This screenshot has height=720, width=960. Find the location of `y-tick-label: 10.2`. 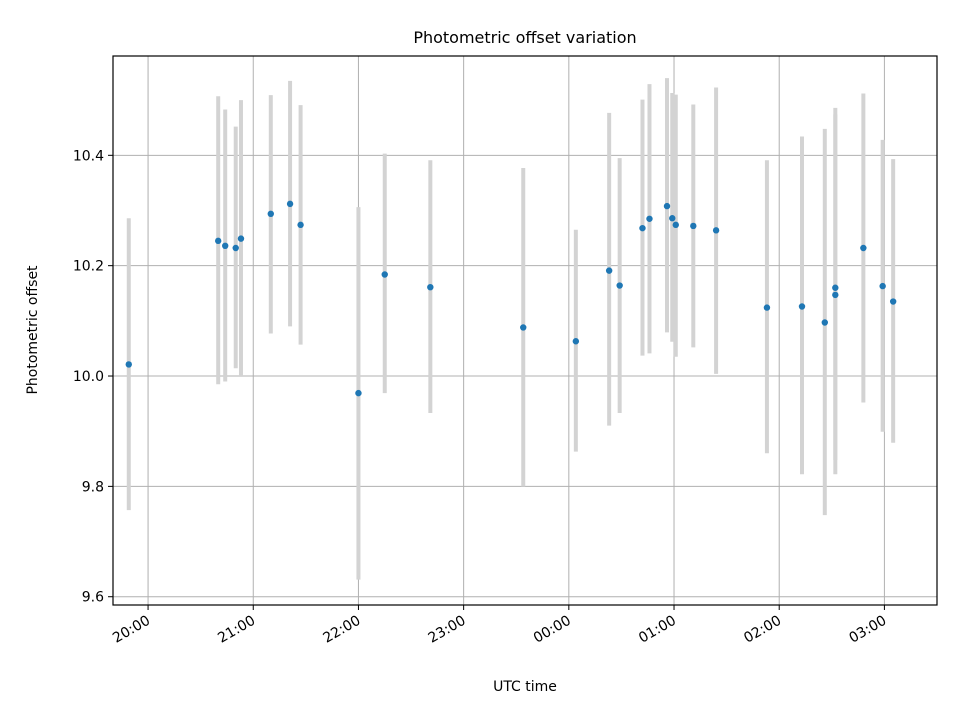

y-tick-label: 10.2 is located at coordinates (88, 267).